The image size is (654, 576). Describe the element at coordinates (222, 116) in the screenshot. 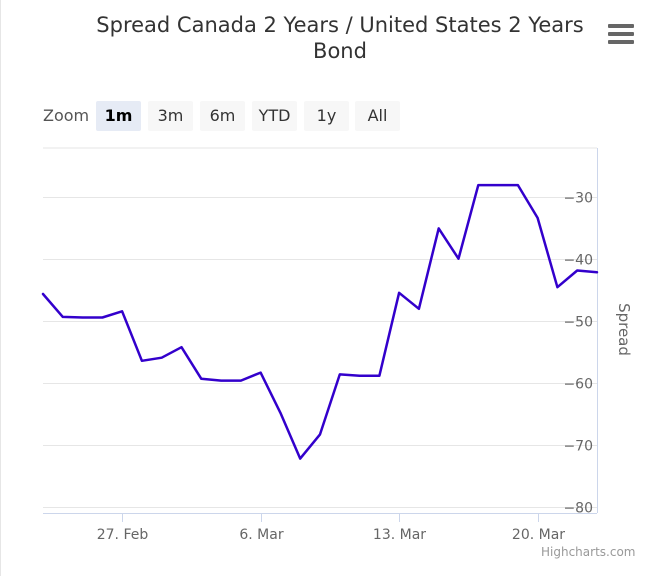

I see `zoom-button-6m: 6m` at that location.